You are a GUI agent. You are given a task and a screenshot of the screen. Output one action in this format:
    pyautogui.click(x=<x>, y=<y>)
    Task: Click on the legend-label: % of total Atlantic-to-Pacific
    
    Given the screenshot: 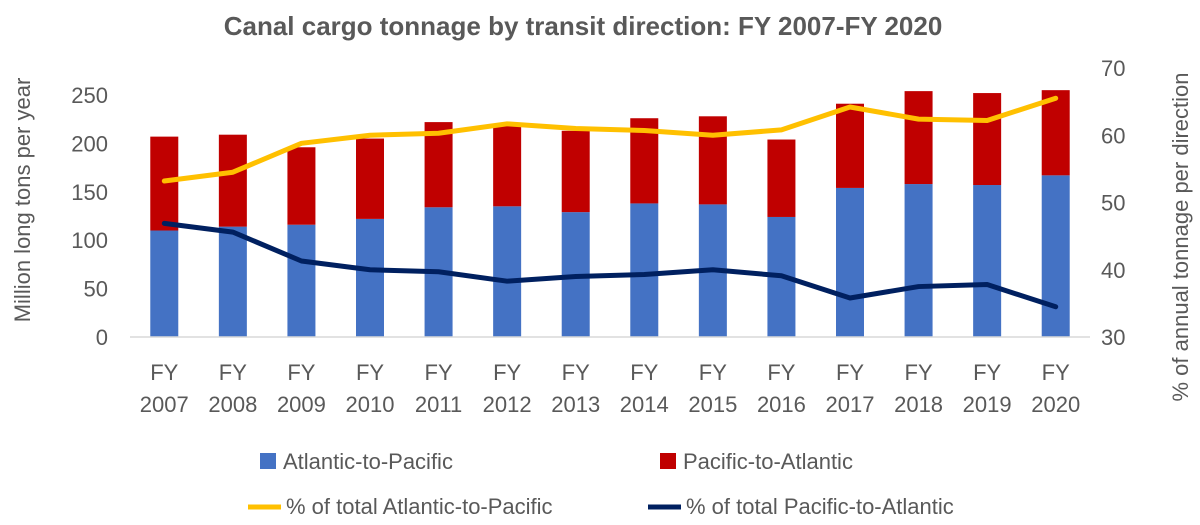 What is the action you would take?
    pyautogui.click(x=419, y=506)
    